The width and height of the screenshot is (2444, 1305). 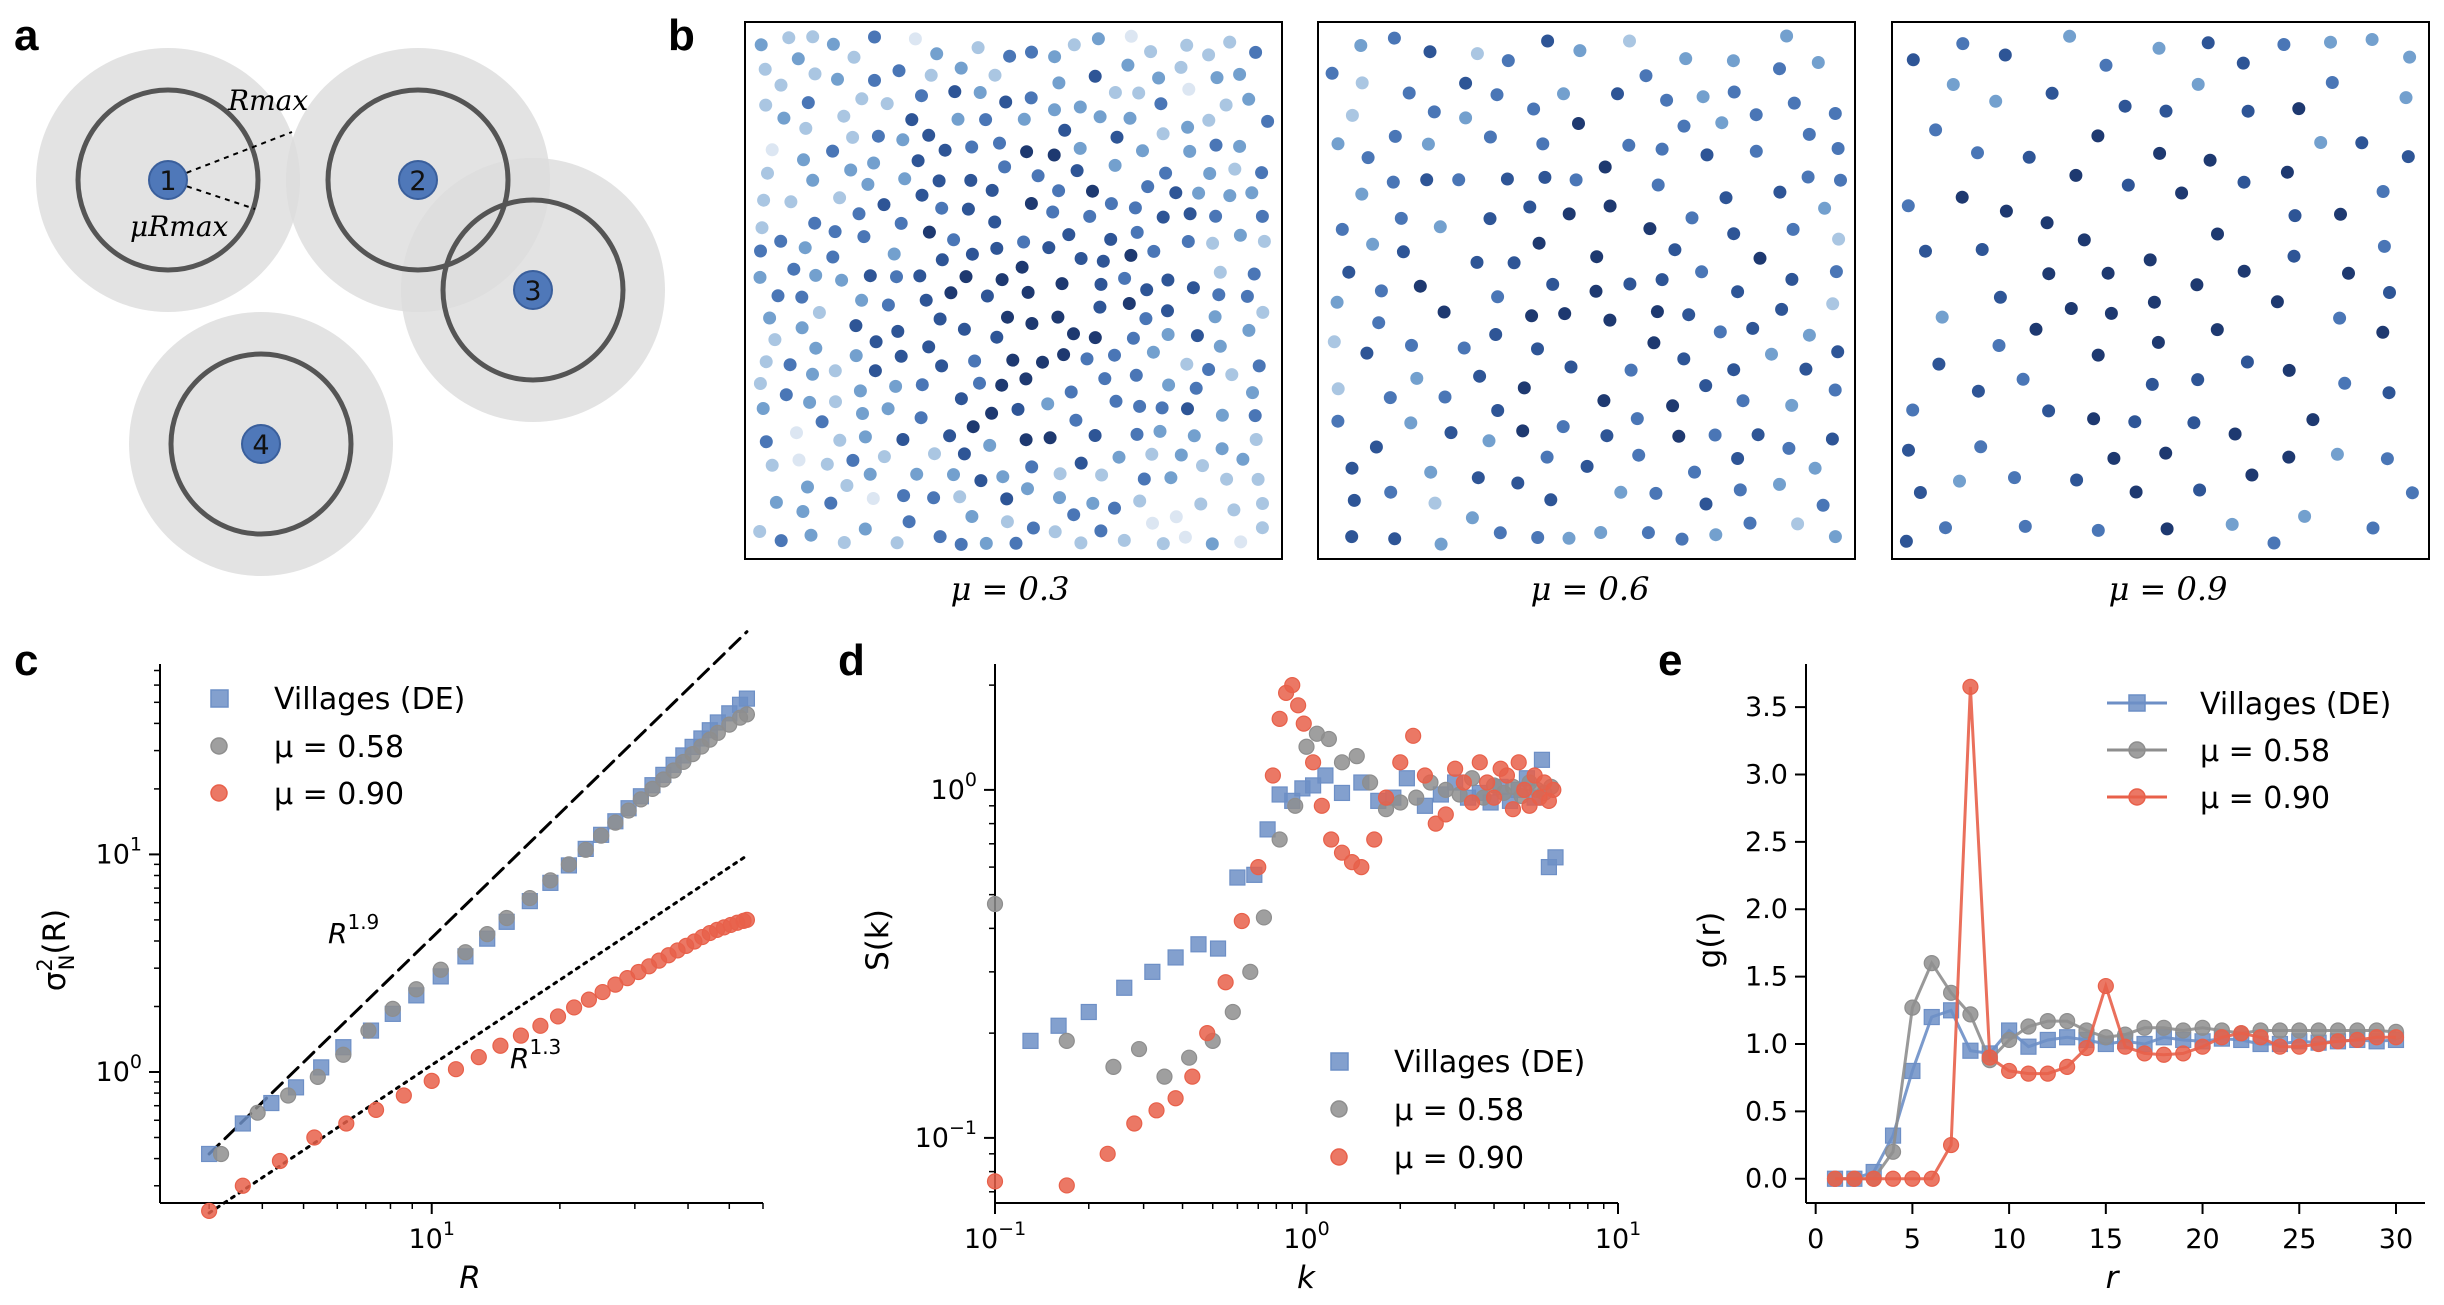 I want to click on chart-c-legend: Villages (DE) μ = 0.58 μ = 0.90, so click(x=337, y=747).